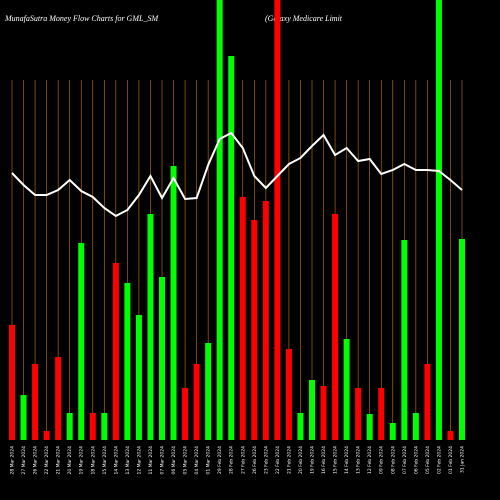 The height and width of the screenshot is (500, 500). I want to click on x-tick-label: 04 Mar 2024, so click(197, 460).